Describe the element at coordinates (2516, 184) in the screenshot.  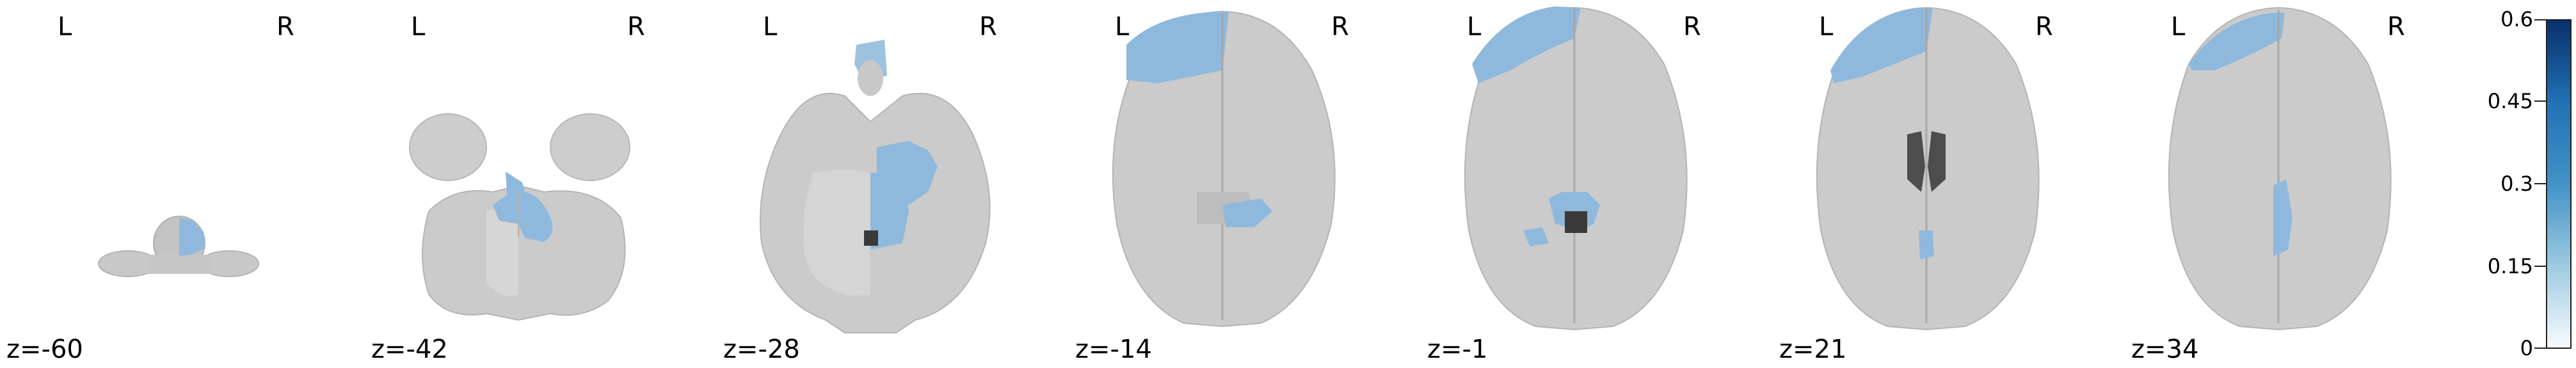
I see `colorbar-label: 0.3` at that location.